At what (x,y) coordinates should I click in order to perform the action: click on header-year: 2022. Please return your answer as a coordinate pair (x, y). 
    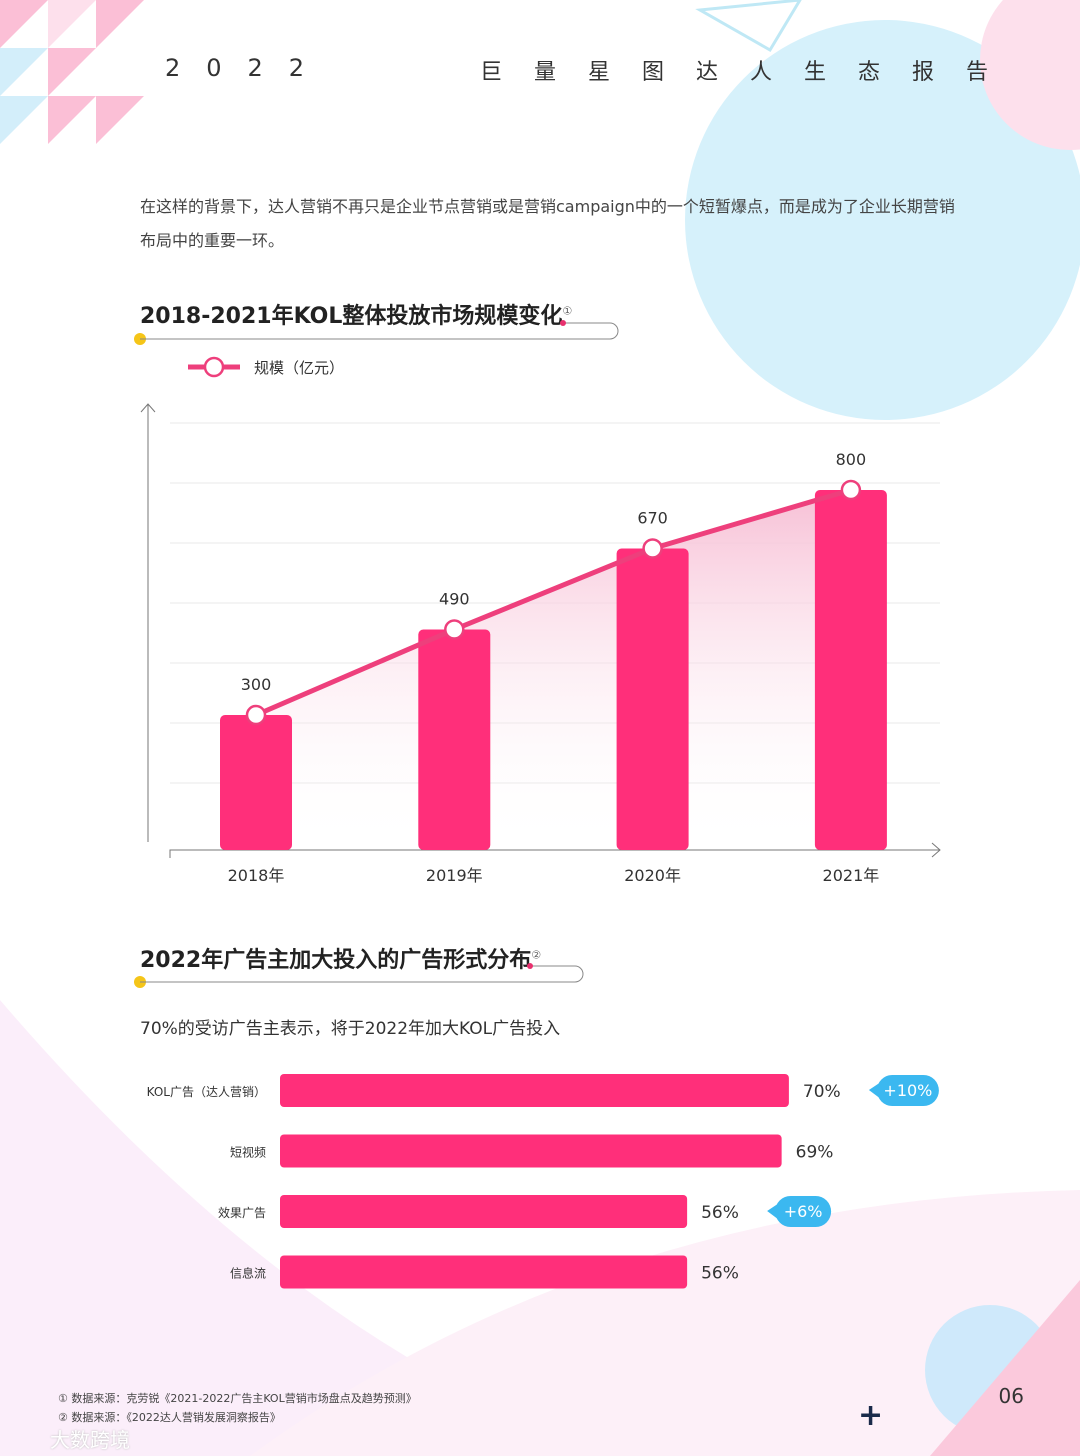
    Looking at the image, I should click on (248, 68).